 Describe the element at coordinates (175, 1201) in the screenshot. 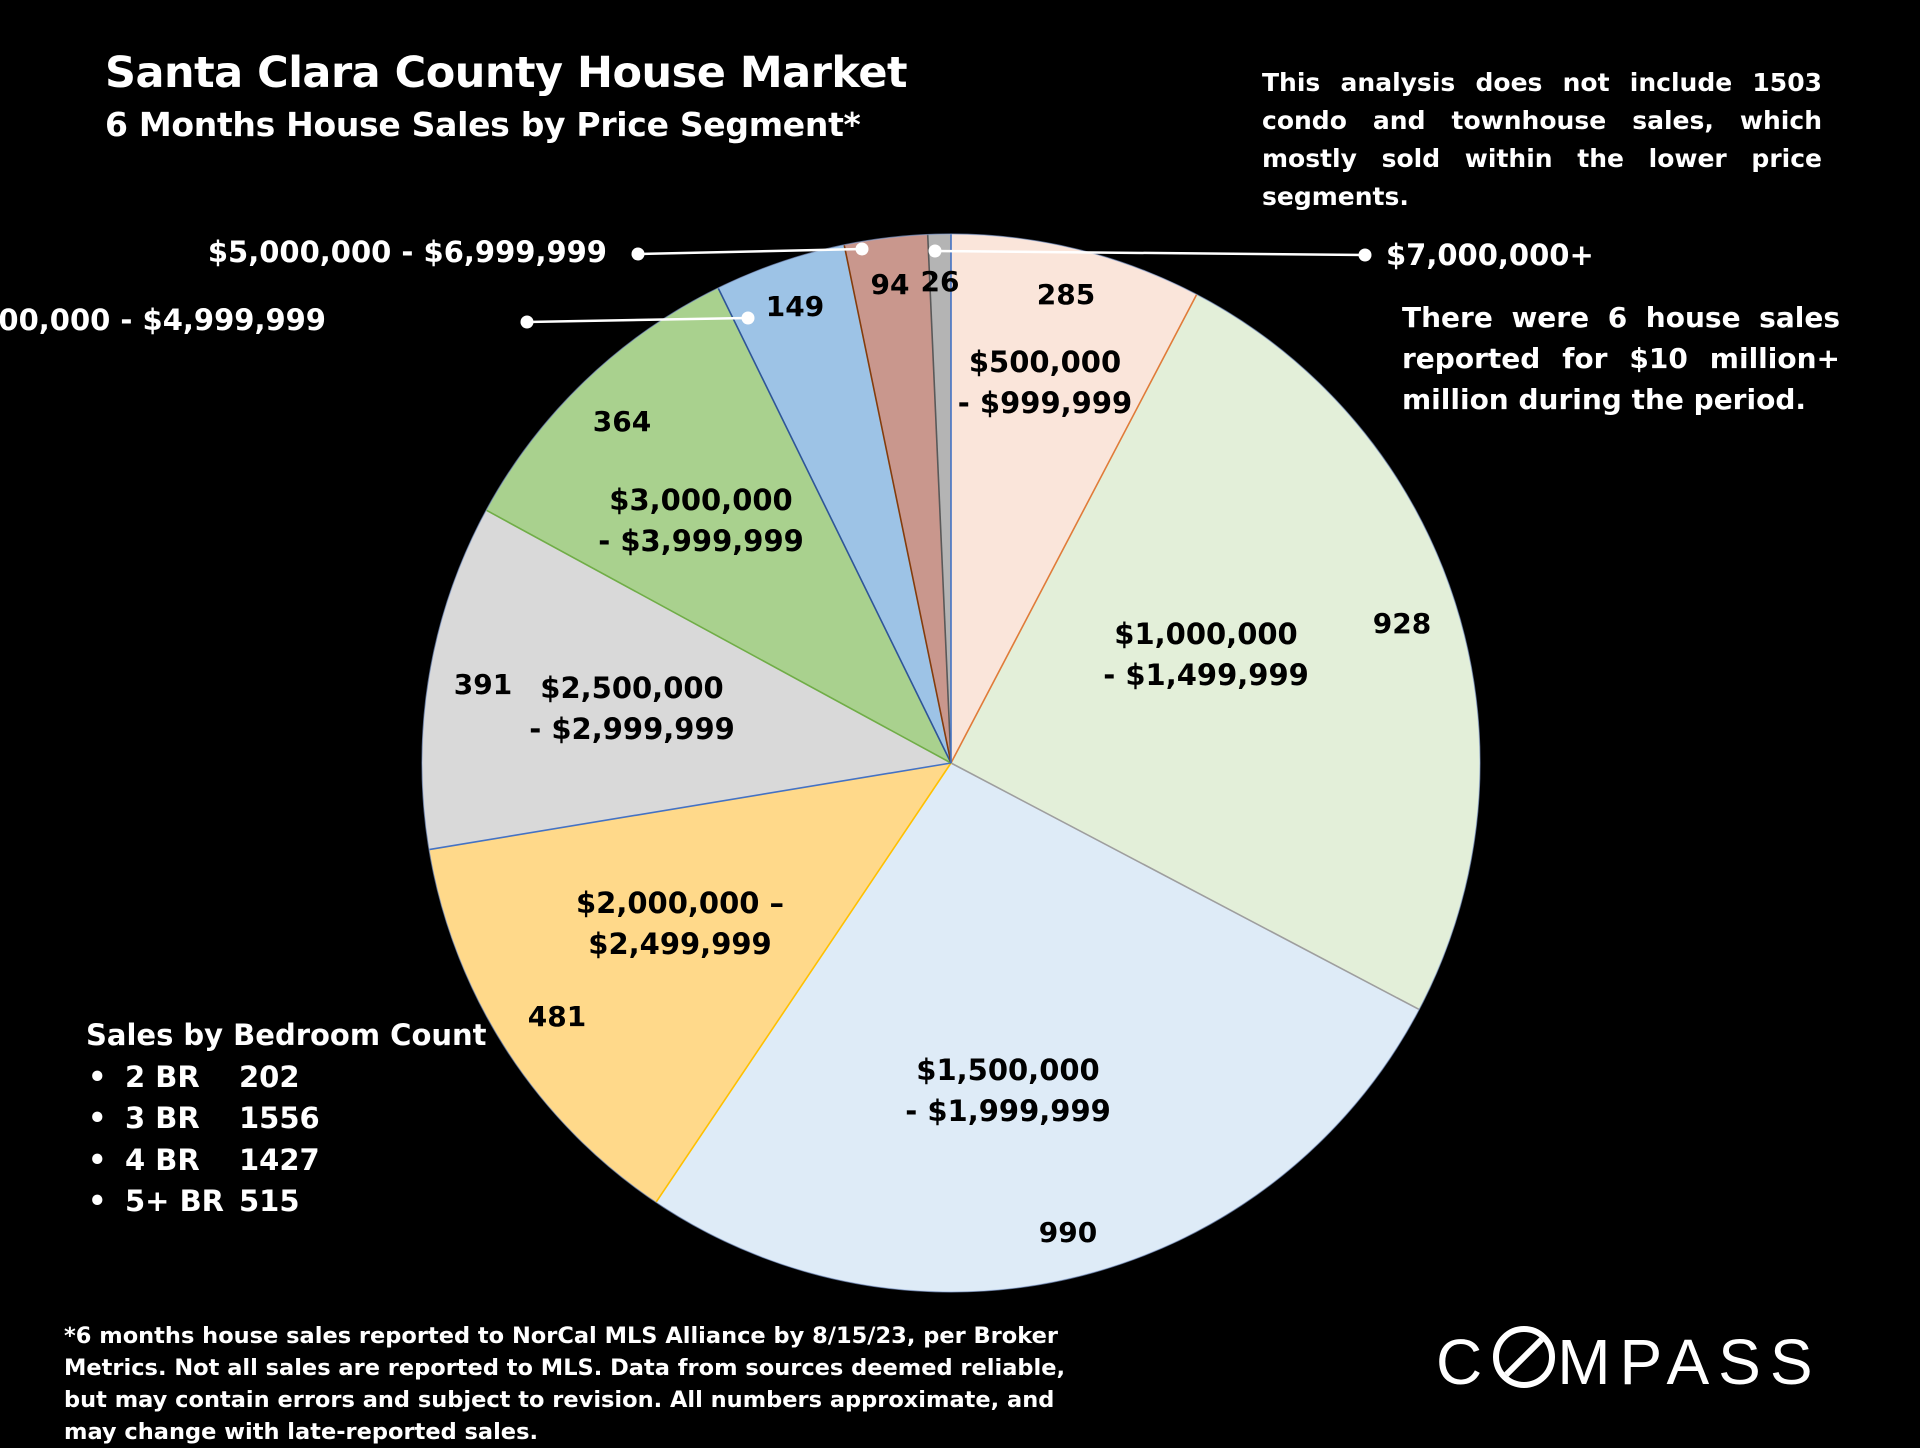

I see `bedroom-label: 5+ BR` at that location.